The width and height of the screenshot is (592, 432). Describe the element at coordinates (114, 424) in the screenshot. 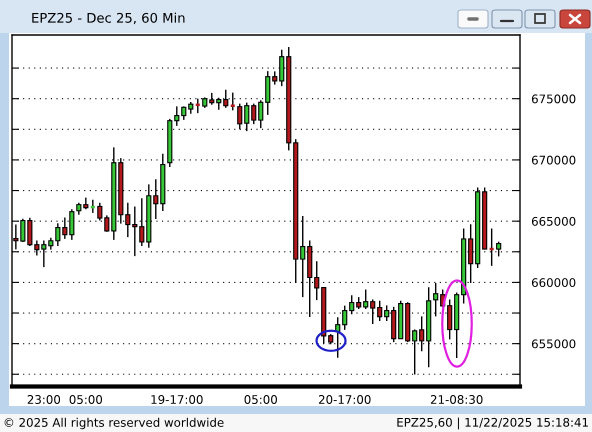

I see `text: © 2025 All rights reserved worldwide` at that location.